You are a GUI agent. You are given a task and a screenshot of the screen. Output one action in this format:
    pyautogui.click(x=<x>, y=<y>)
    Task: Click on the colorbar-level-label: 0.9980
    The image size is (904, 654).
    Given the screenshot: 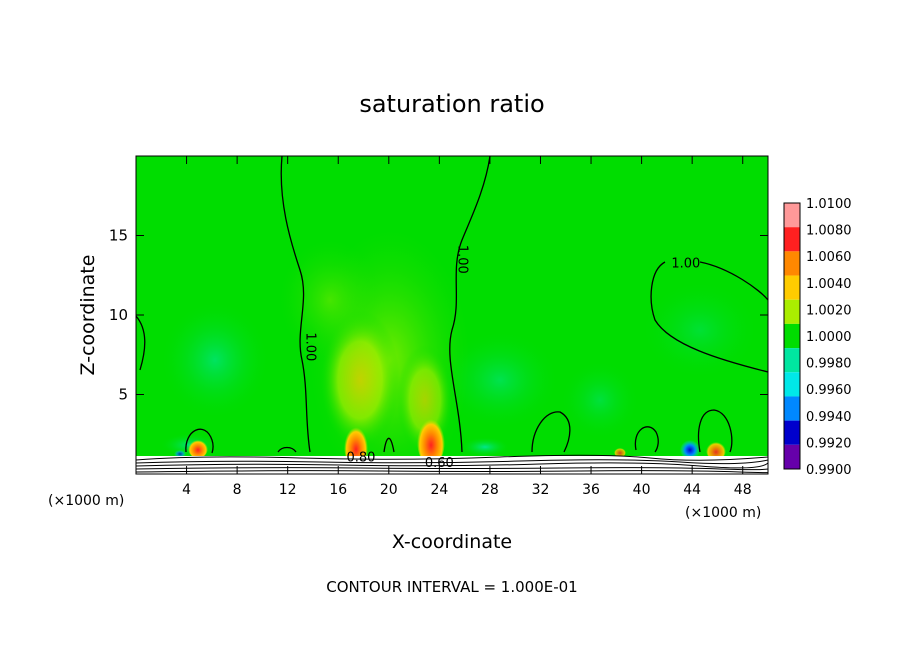 What is the action you would take?
    pyautogui.click(x=829, y=364)
    